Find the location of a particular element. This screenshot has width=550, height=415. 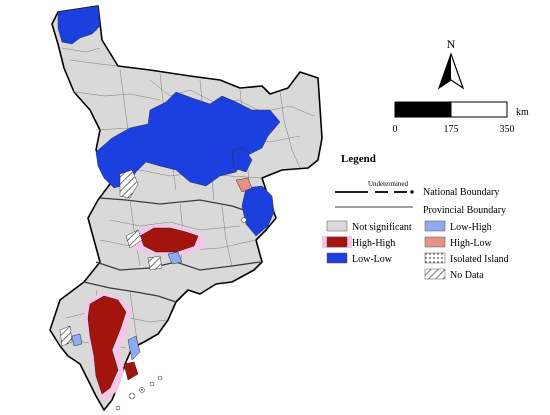

legend-label: Isolated Island is located at coordinates (479, 259).